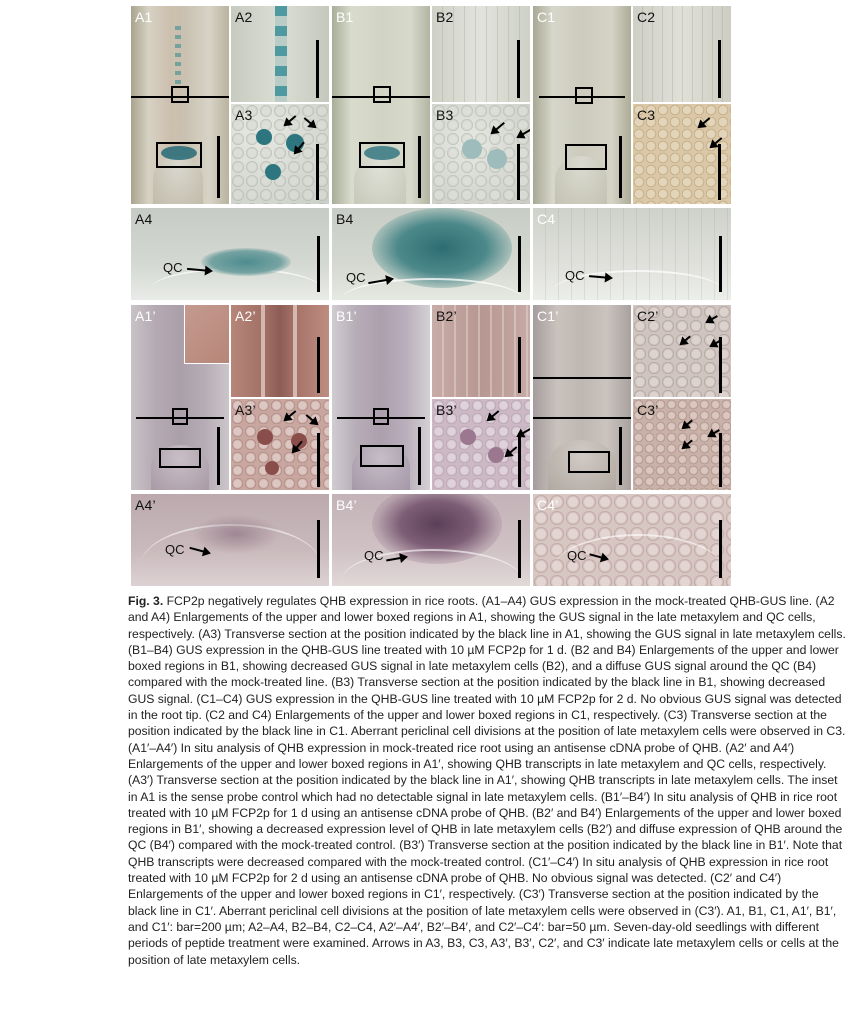  I want to click on label-c2-prime: C2’, so click(648, 316).